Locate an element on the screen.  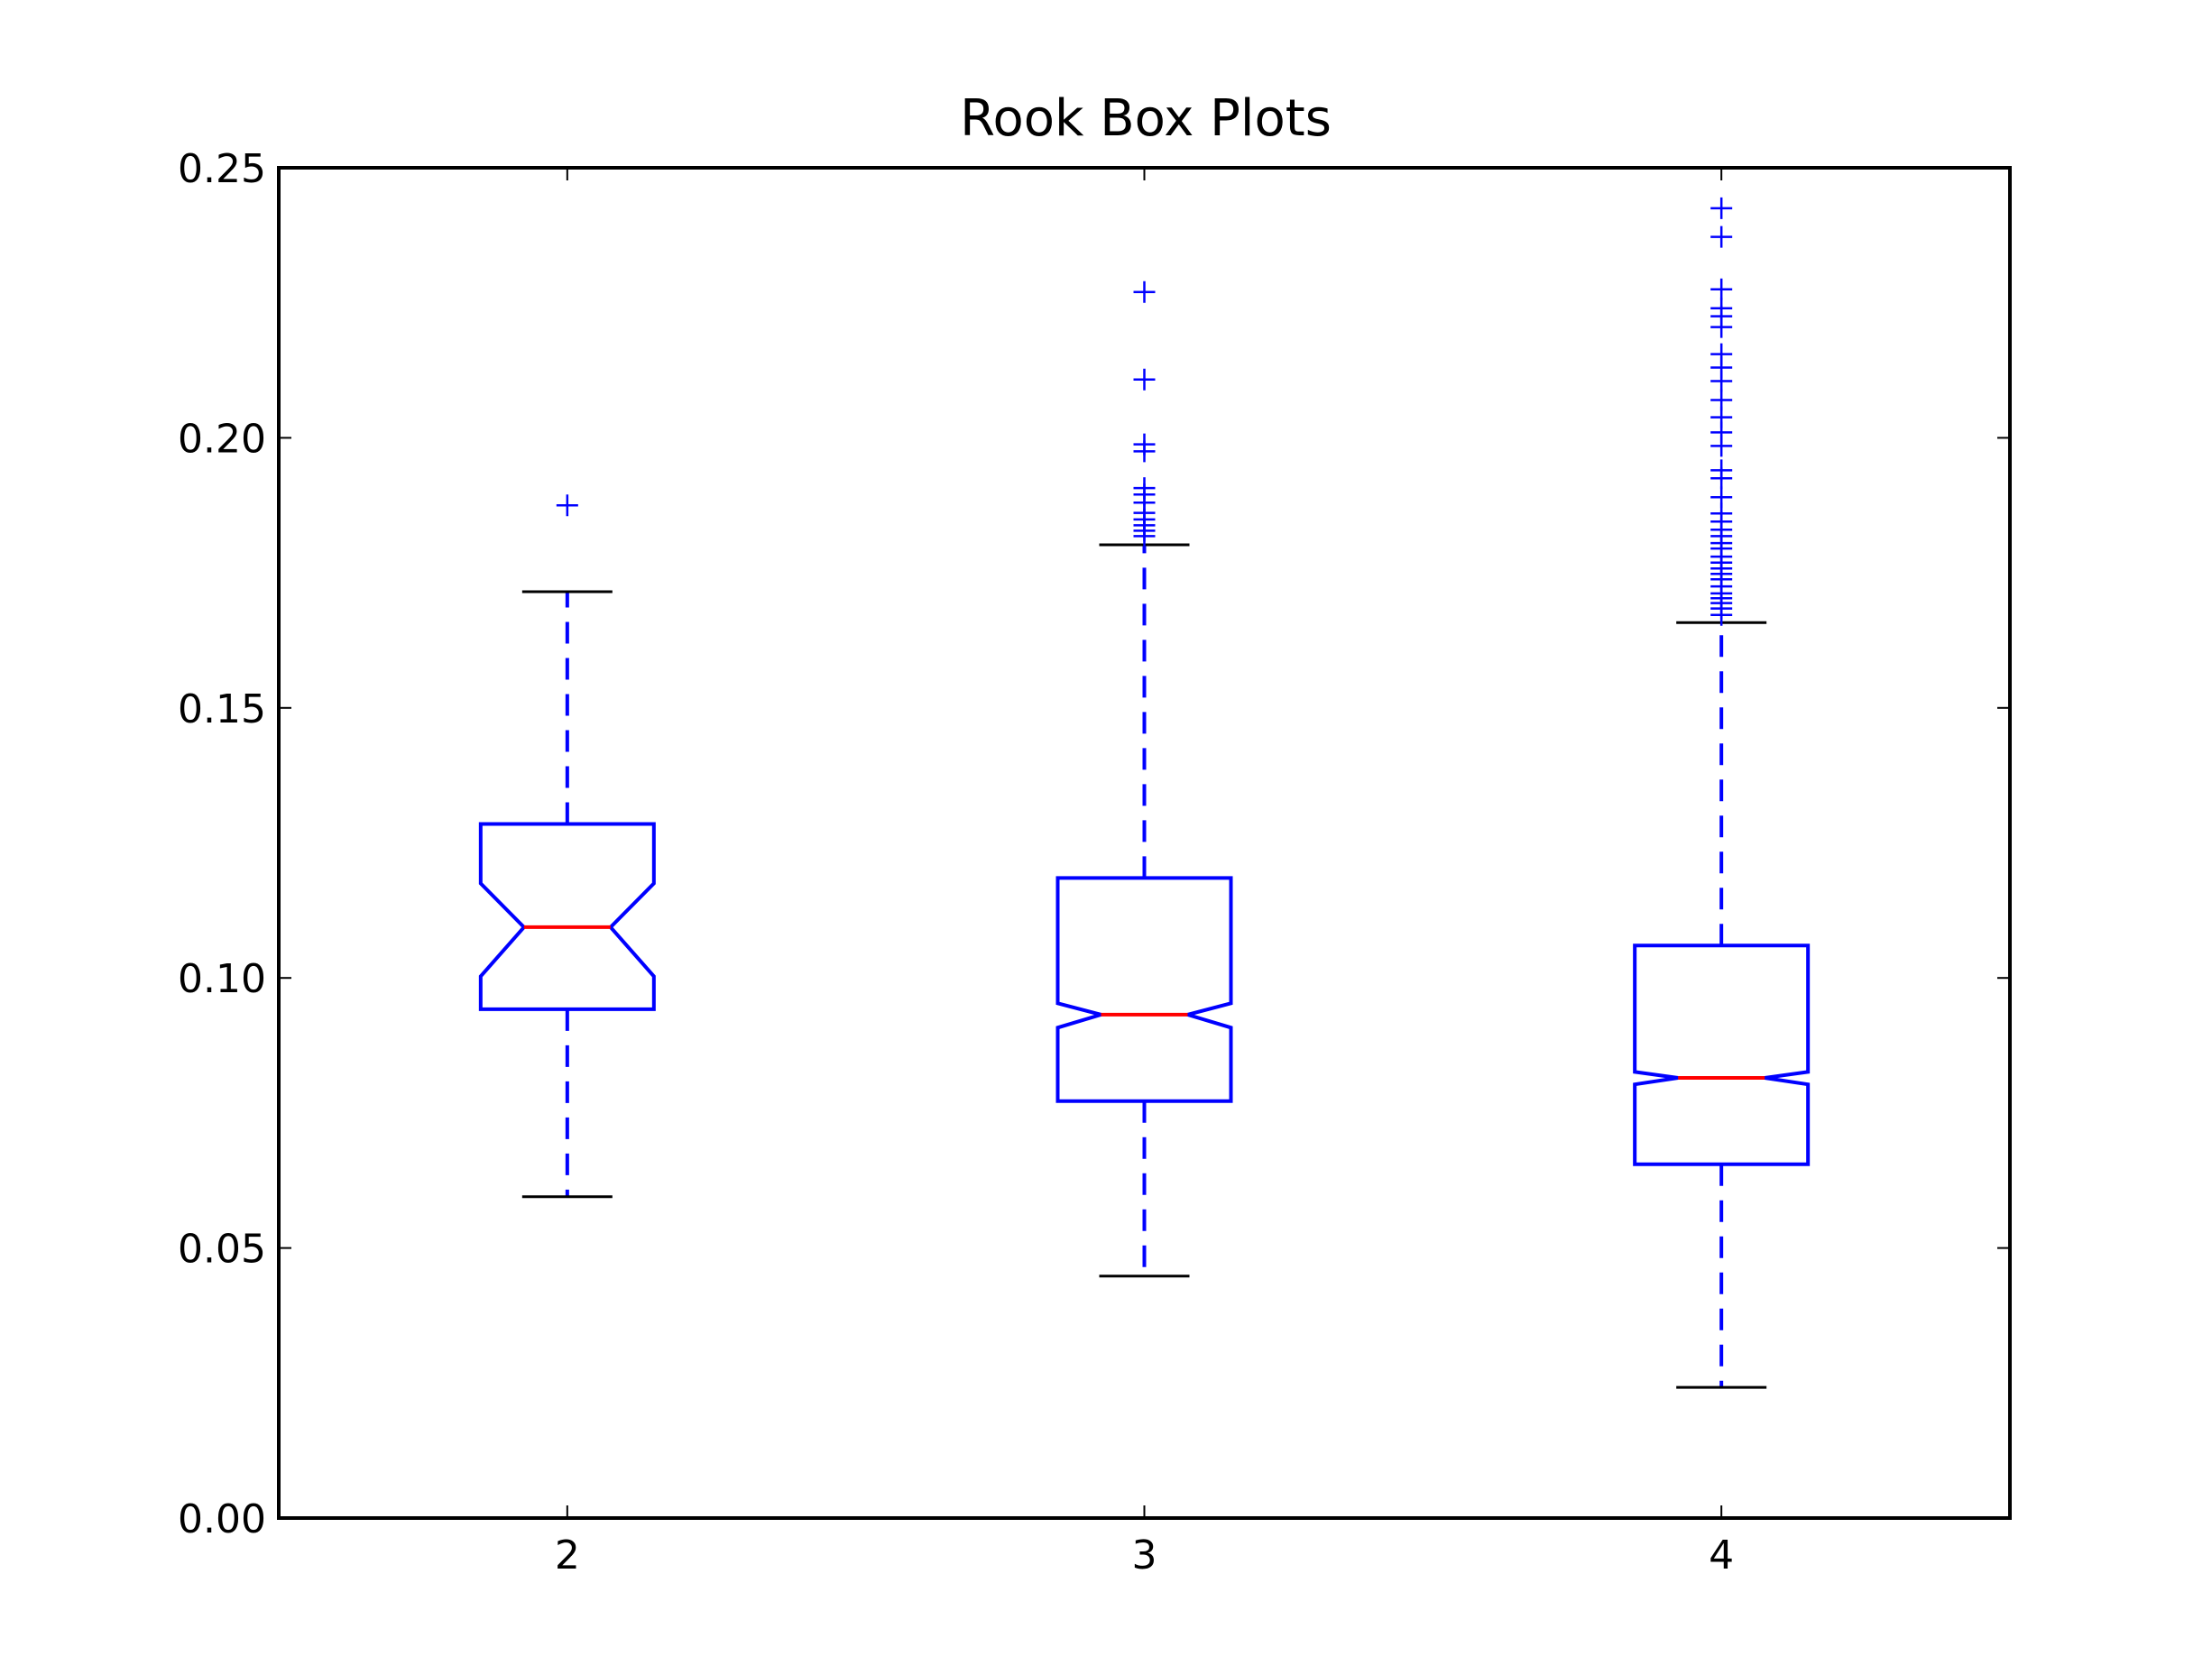
x-tick-label: 4 is located at coordinates (1721, 1555).